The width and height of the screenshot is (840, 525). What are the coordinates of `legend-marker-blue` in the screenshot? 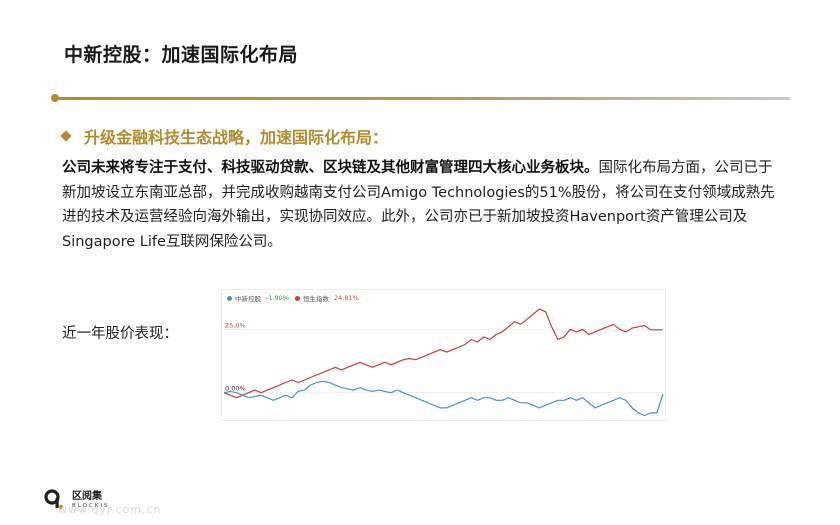 It's located at (229, 298).